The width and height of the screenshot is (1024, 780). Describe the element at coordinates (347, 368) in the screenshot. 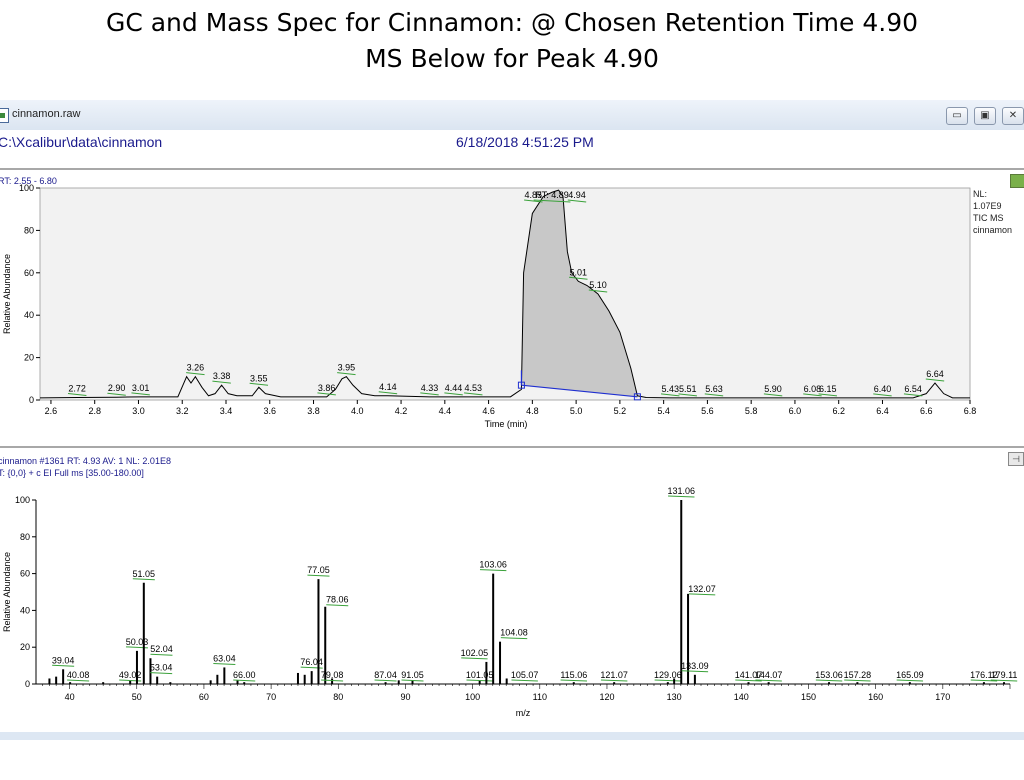

I see `peak-label: 3.95` at that location.